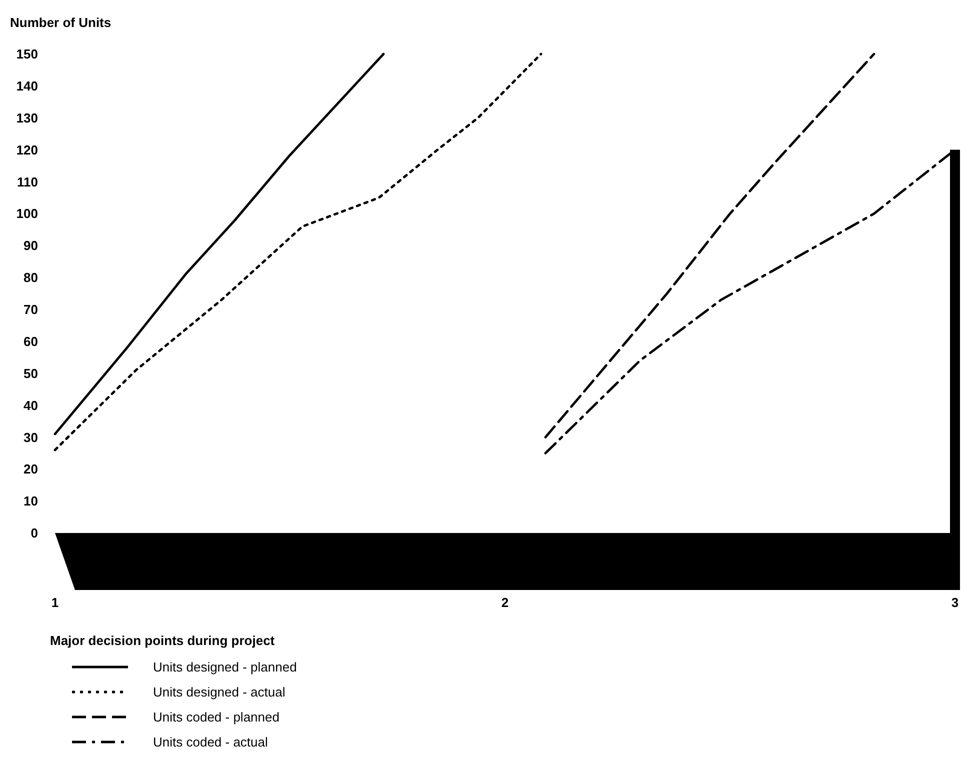 Image resolution: width=961 pixels, height=776 pixels. What do you see at coordinates (55, 602) in the screenshot?
I see `x-tick-label: 1` at bounding box center [55, 602].